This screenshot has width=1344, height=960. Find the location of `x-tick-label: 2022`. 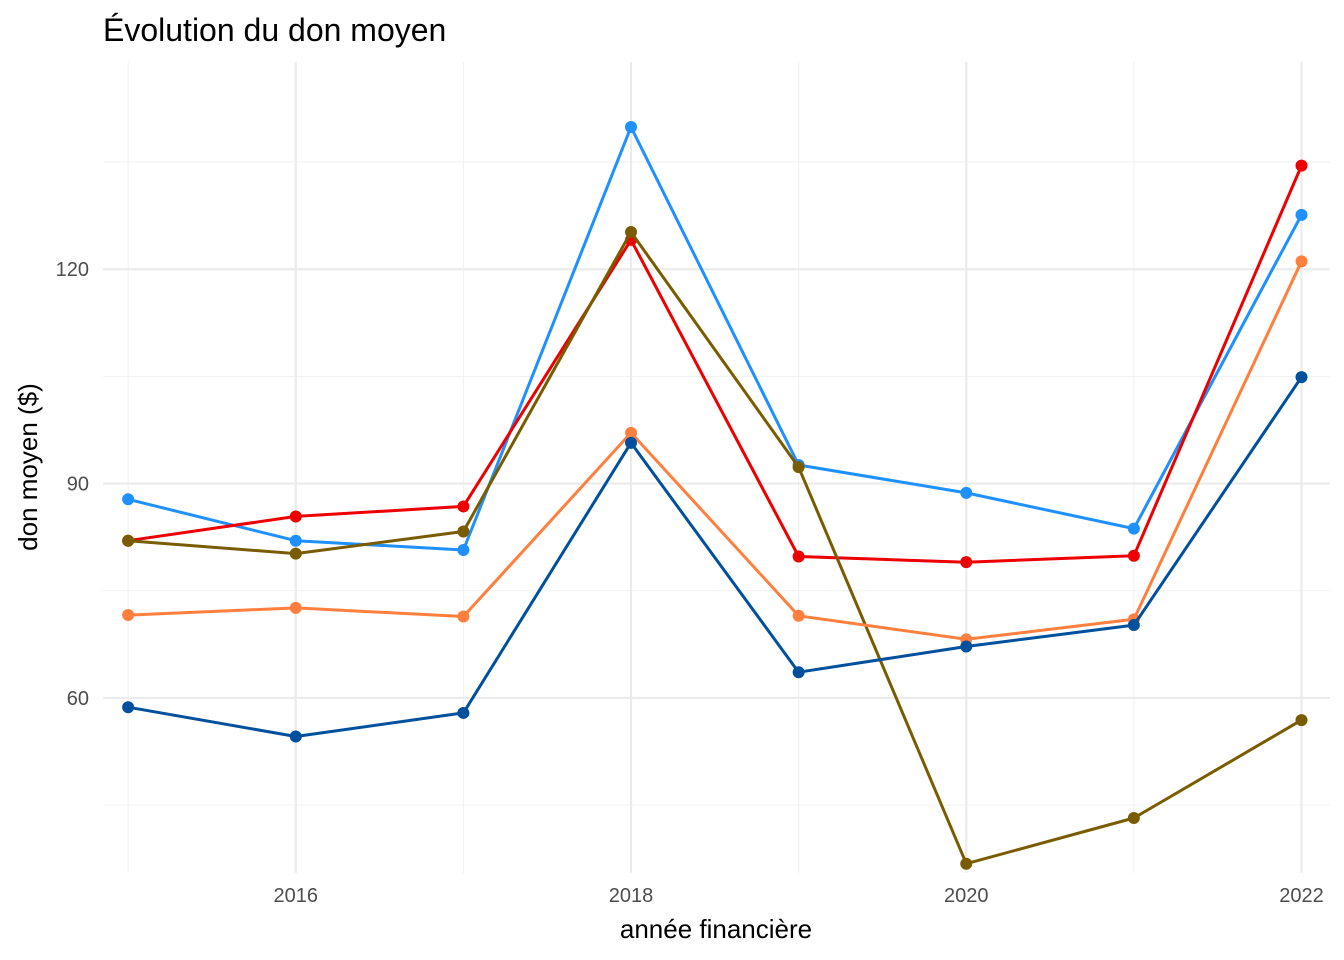

x-tick-label: 2022 is located at coordinates (1301, 896).